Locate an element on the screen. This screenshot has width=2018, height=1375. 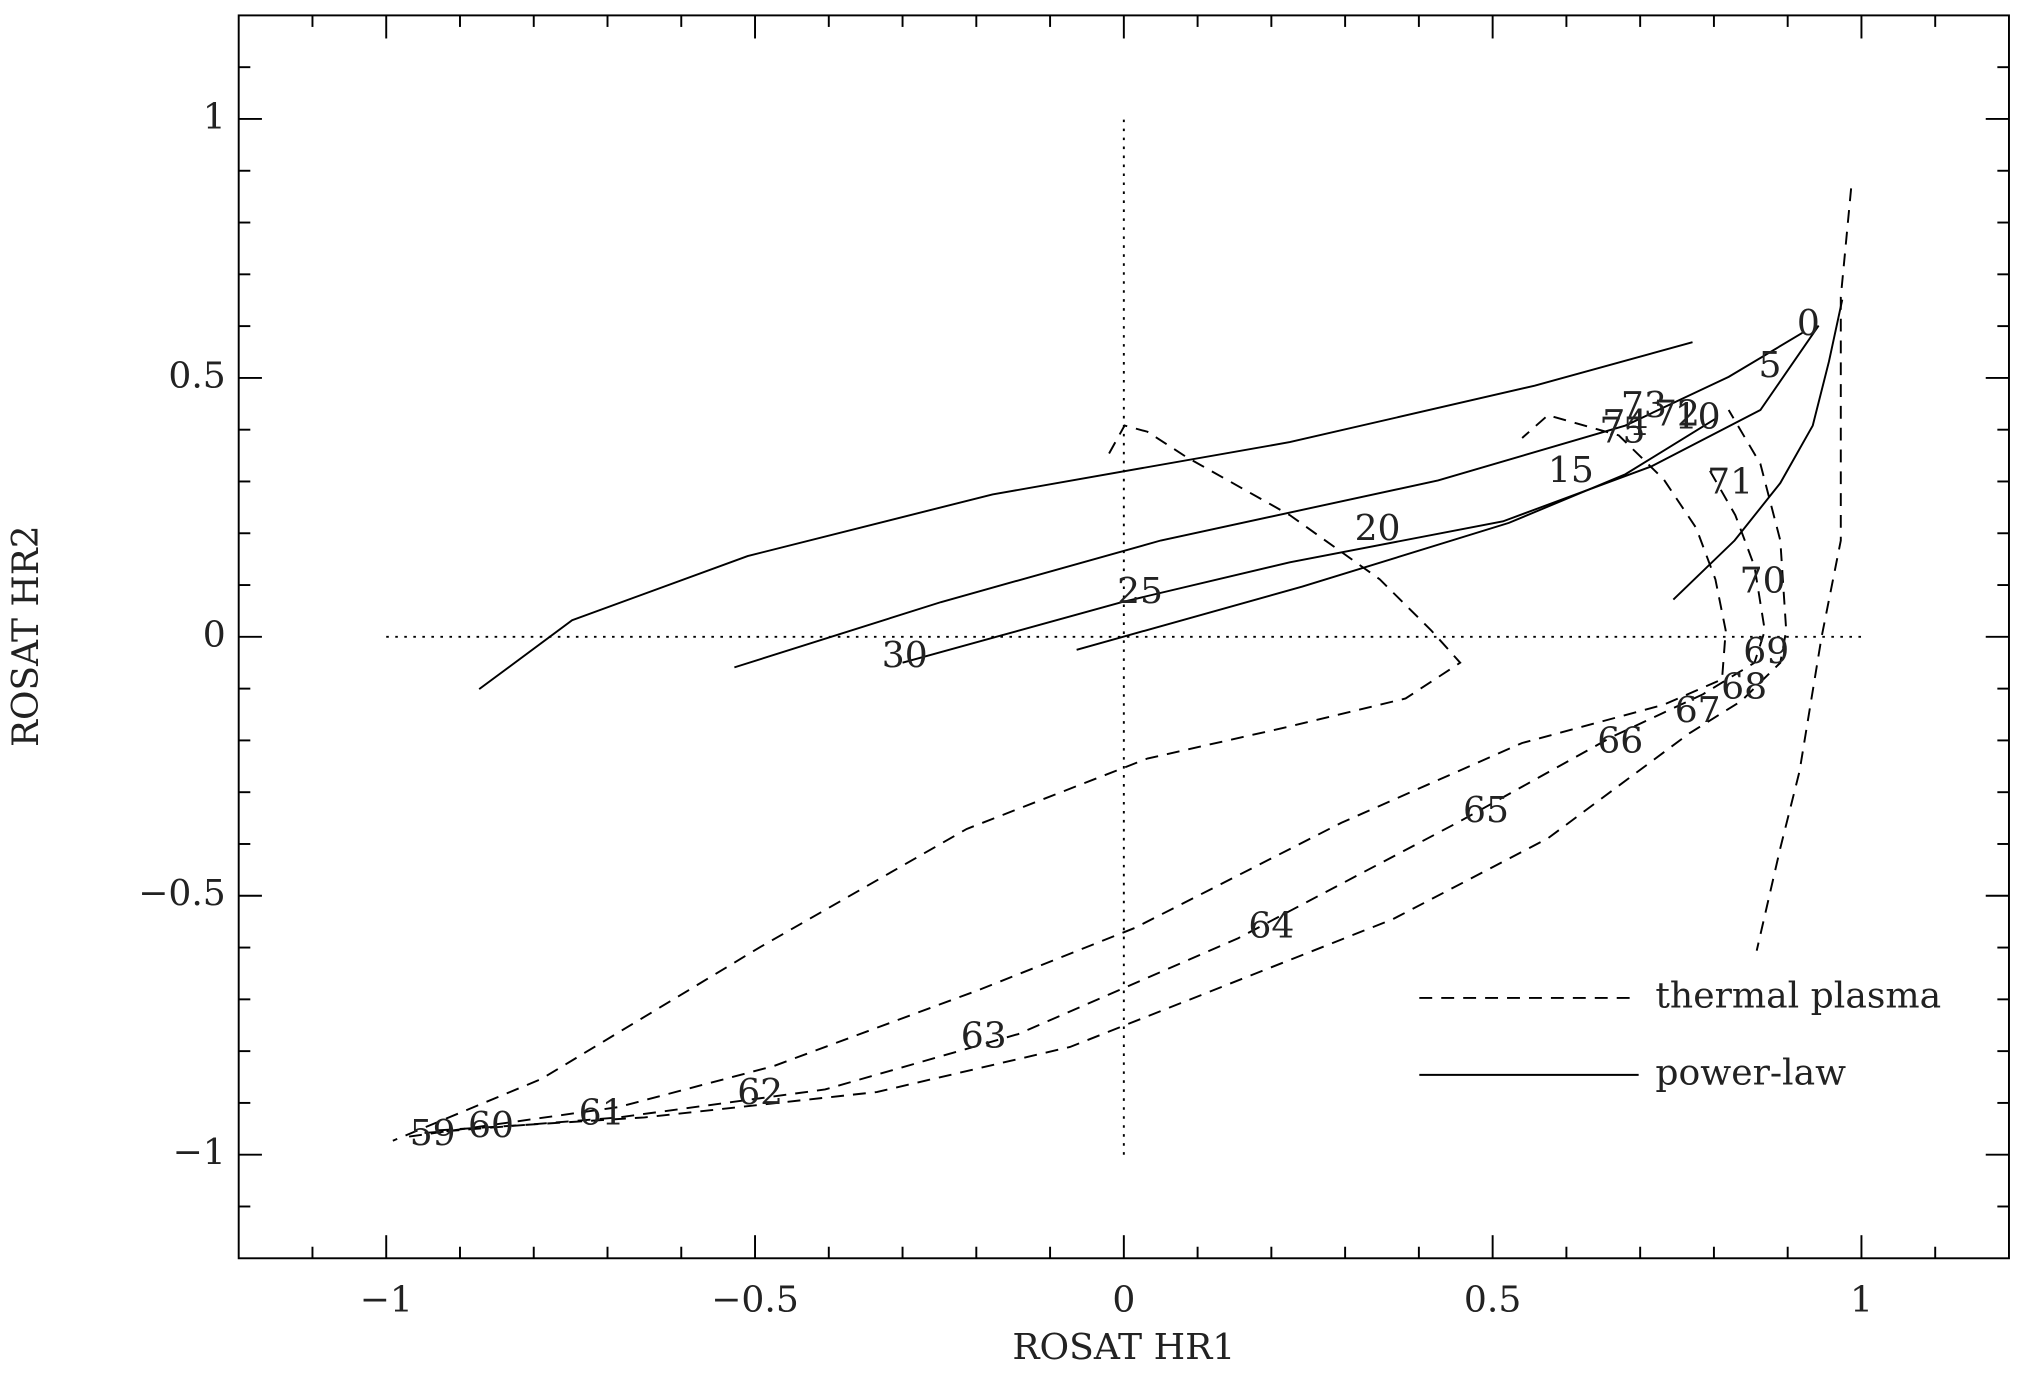
curve-label: 0 is located at coordinates (1808, 323).